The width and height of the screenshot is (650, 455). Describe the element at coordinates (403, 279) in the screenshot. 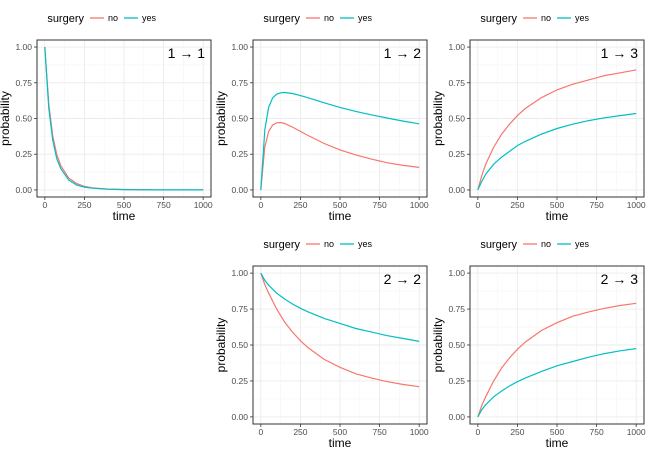

I see `panel-label: 2 → 2` at that location.